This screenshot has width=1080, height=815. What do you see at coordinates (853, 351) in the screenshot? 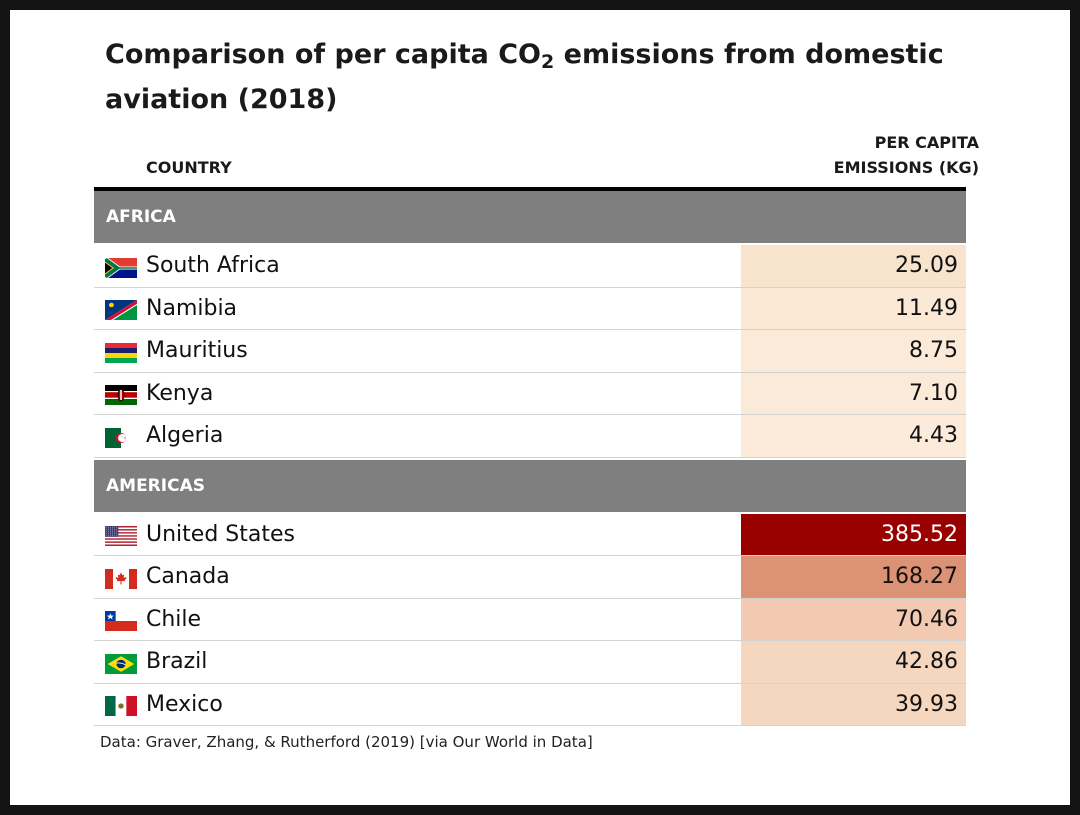
I see `emissions-value: 8.75` at bounding box center [853, 351].